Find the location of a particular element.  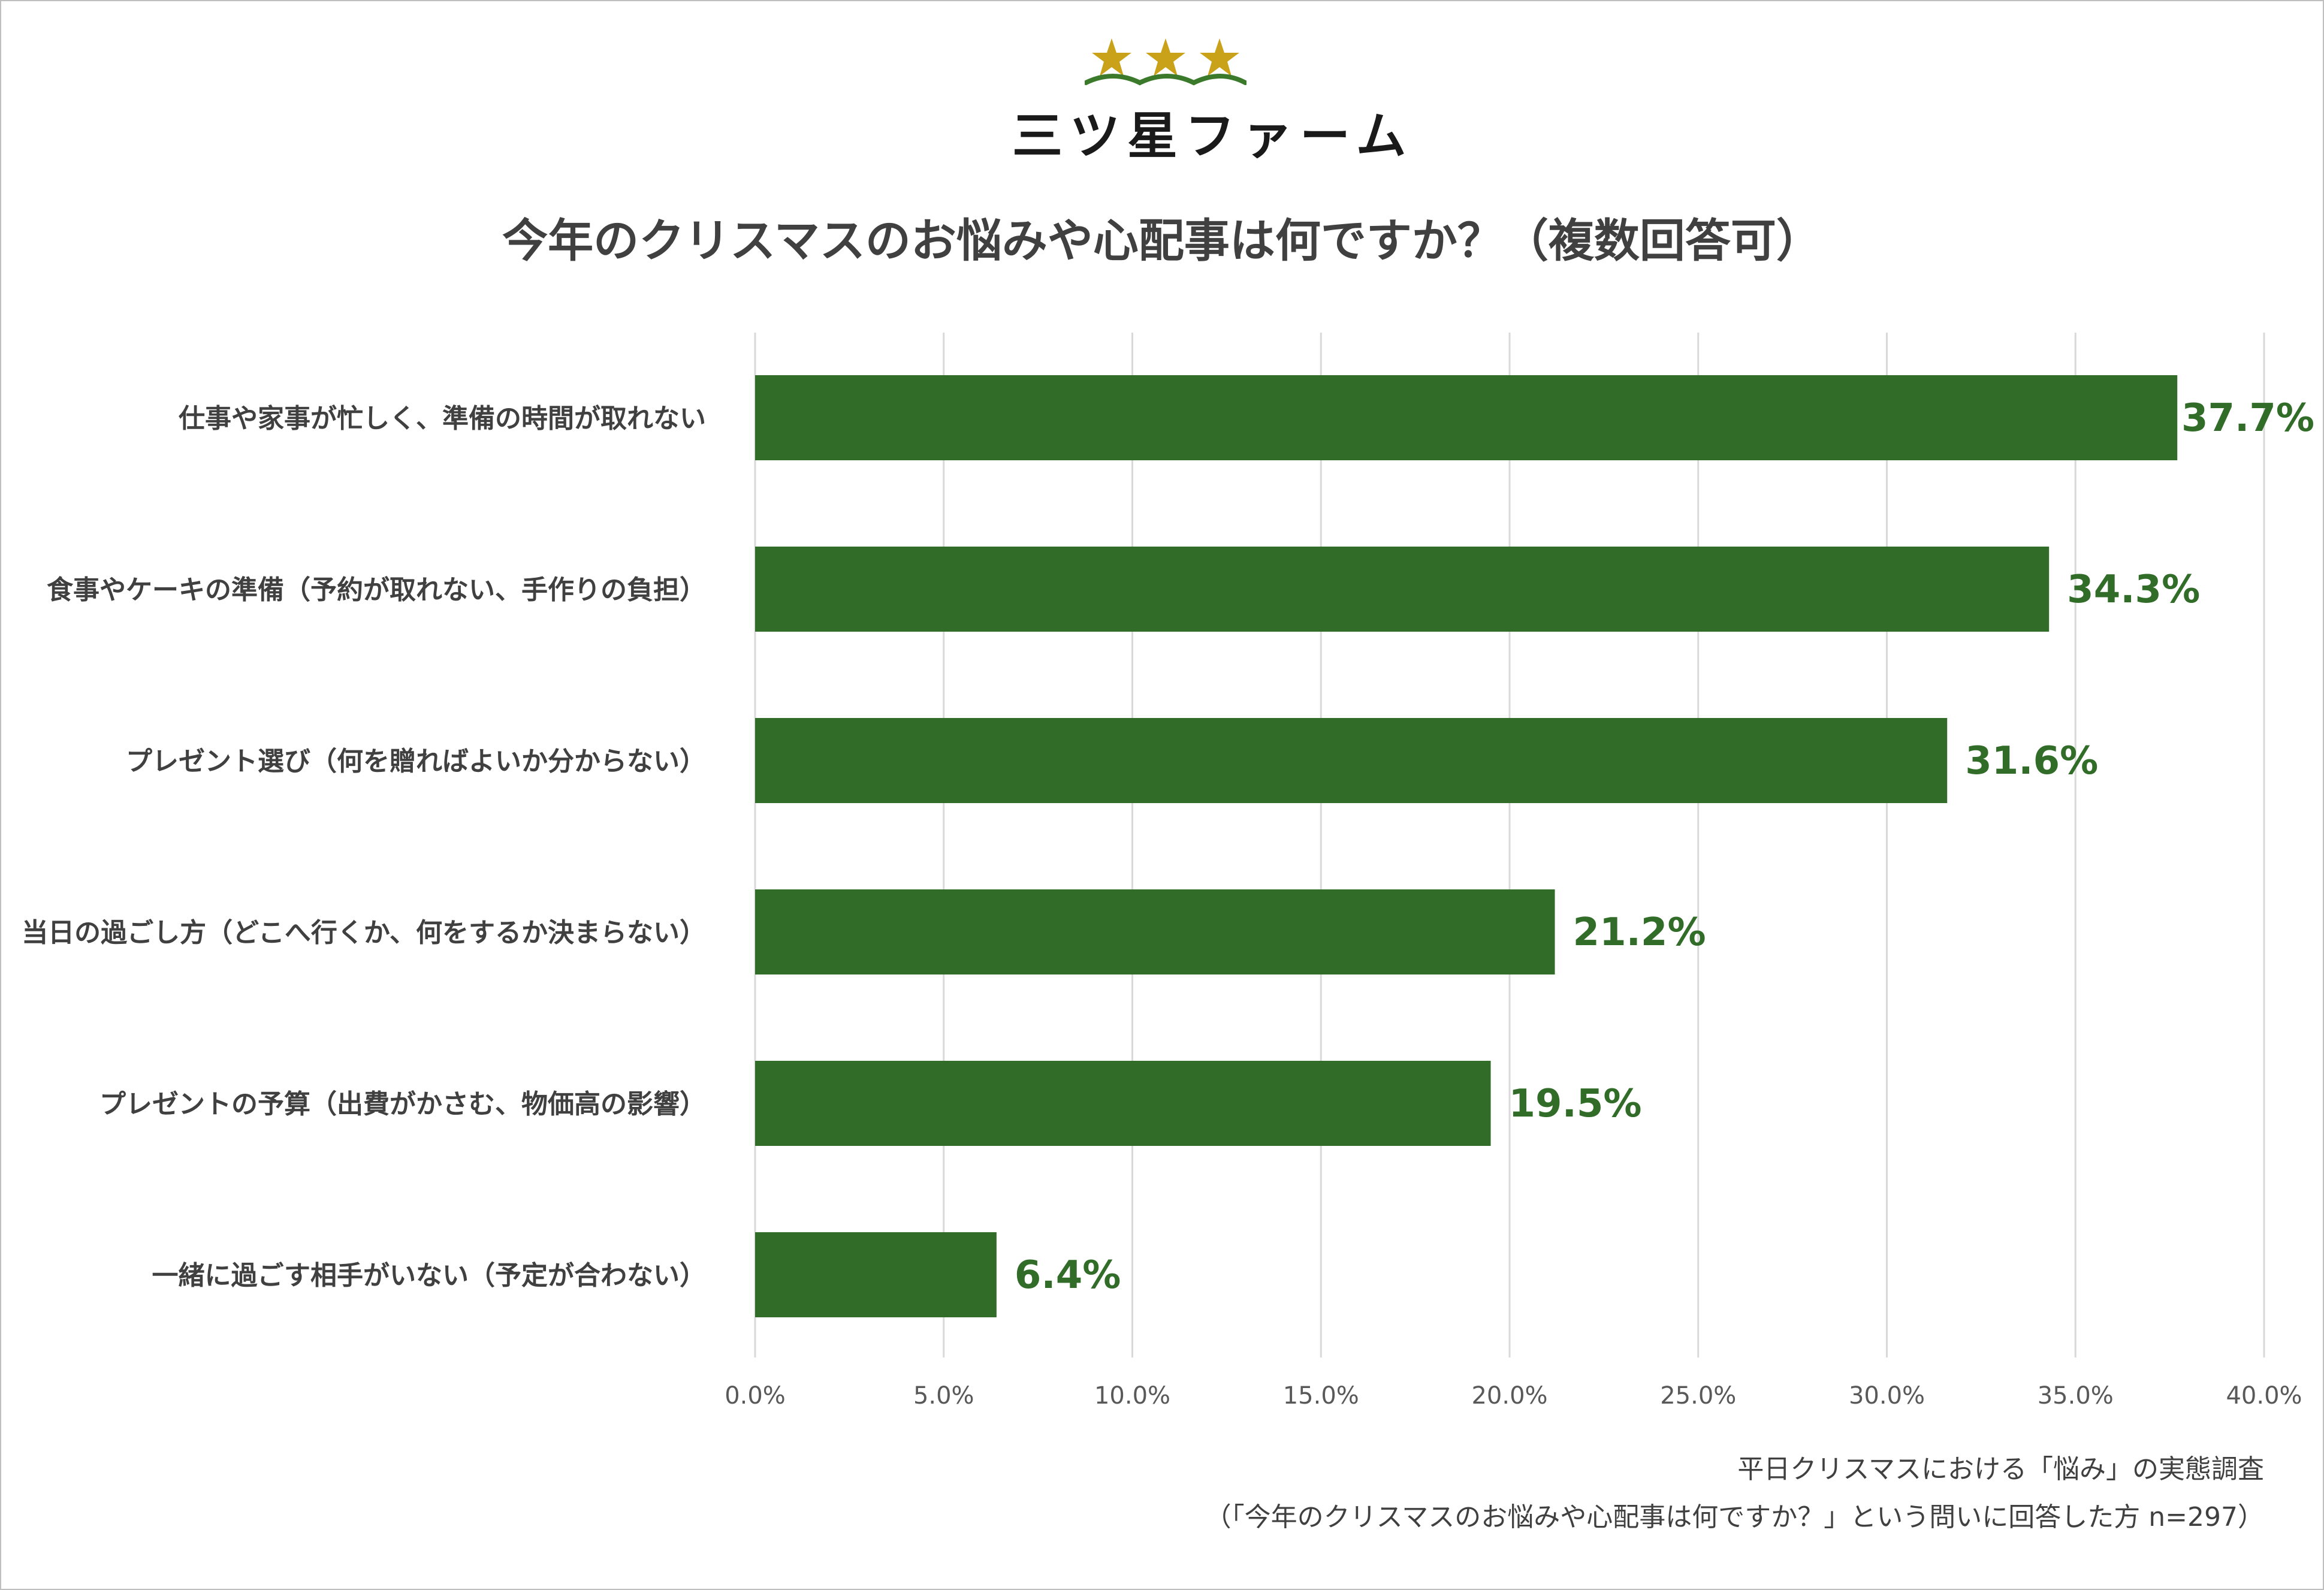

x-tick-label: 10.0% is located at coordinates (1132, 1396).